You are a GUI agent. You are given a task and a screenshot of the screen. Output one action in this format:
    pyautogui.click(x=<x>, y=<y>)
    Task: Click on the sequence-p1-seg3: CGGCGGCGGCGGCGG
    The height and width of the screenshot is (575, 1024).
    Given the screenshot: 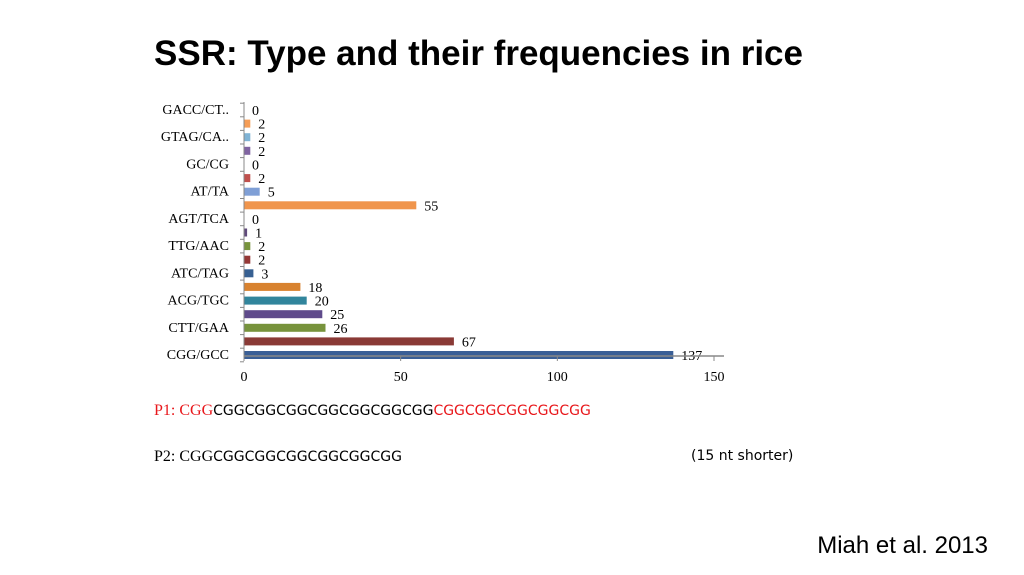 What is the action you would take?
    pyautogui.click(x=512, y=411)
    